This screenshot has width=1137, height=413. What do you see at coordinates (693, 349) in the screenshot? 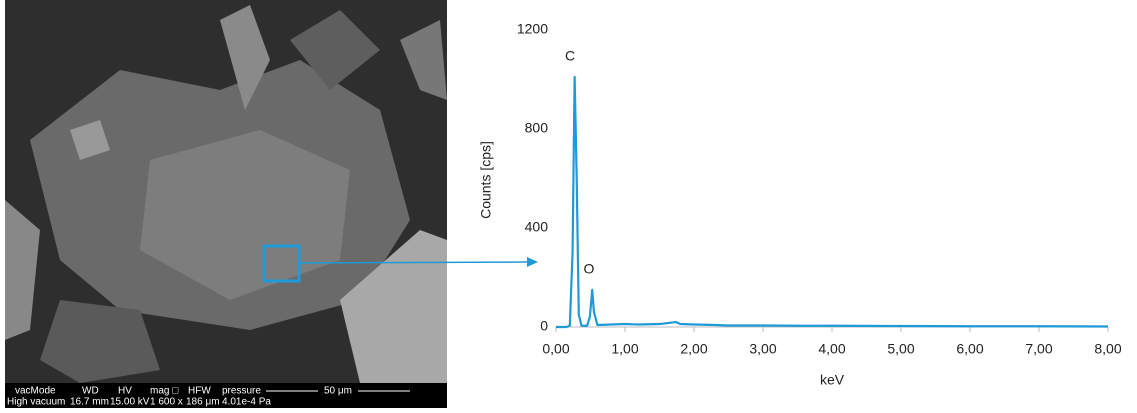
I see `x-tick-label: 2,00` at bounding box center [693, 349].